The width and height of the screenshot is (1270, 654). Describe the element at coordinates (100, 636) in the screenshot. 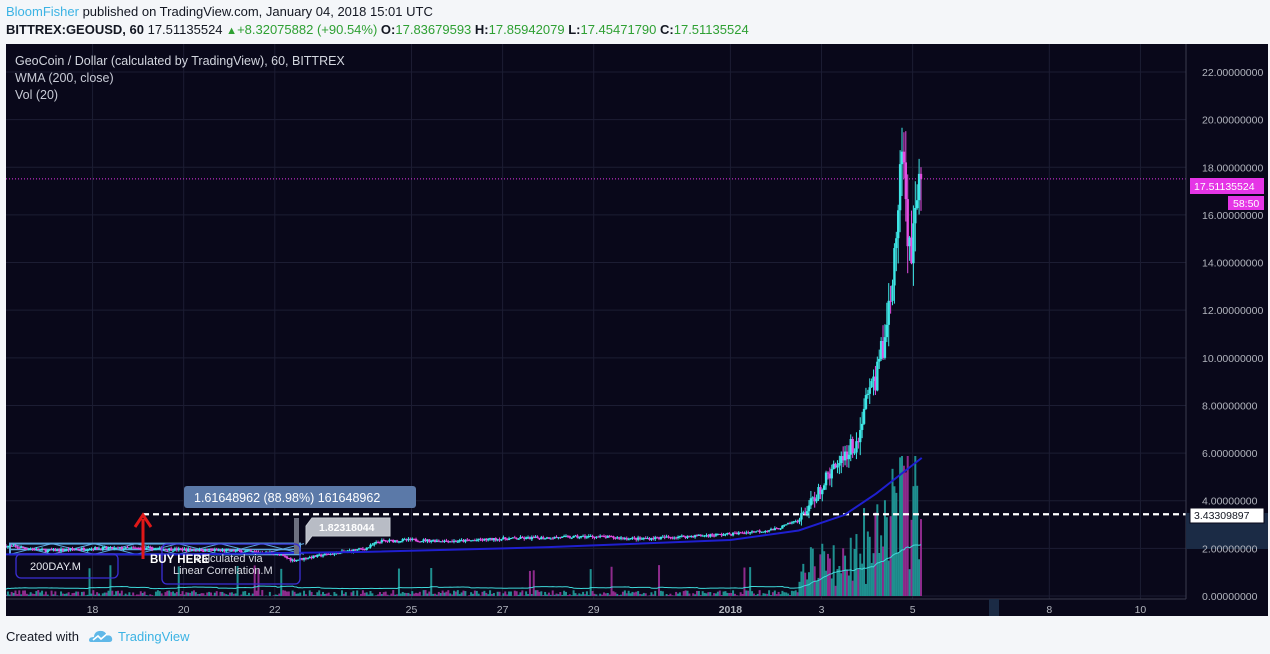

I see `tradingview-cloud-icon` at that location.